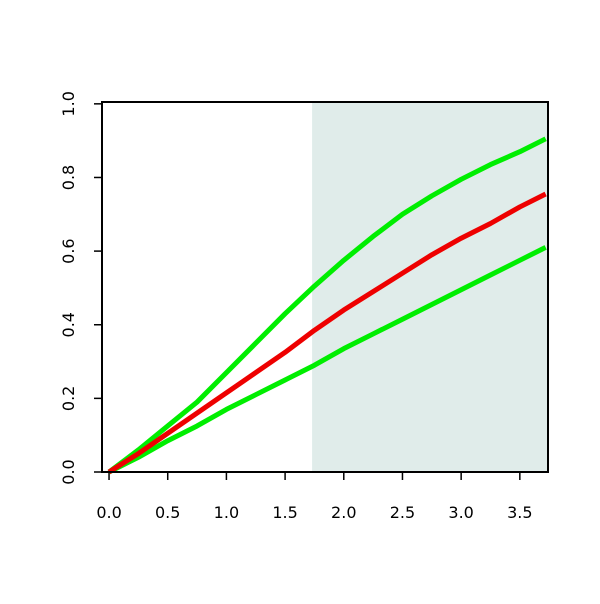  What do you see at coordinates (68, 324) in the screenshot?
I see `y-tick-label: 0.4` at bounding box center [68, 324].